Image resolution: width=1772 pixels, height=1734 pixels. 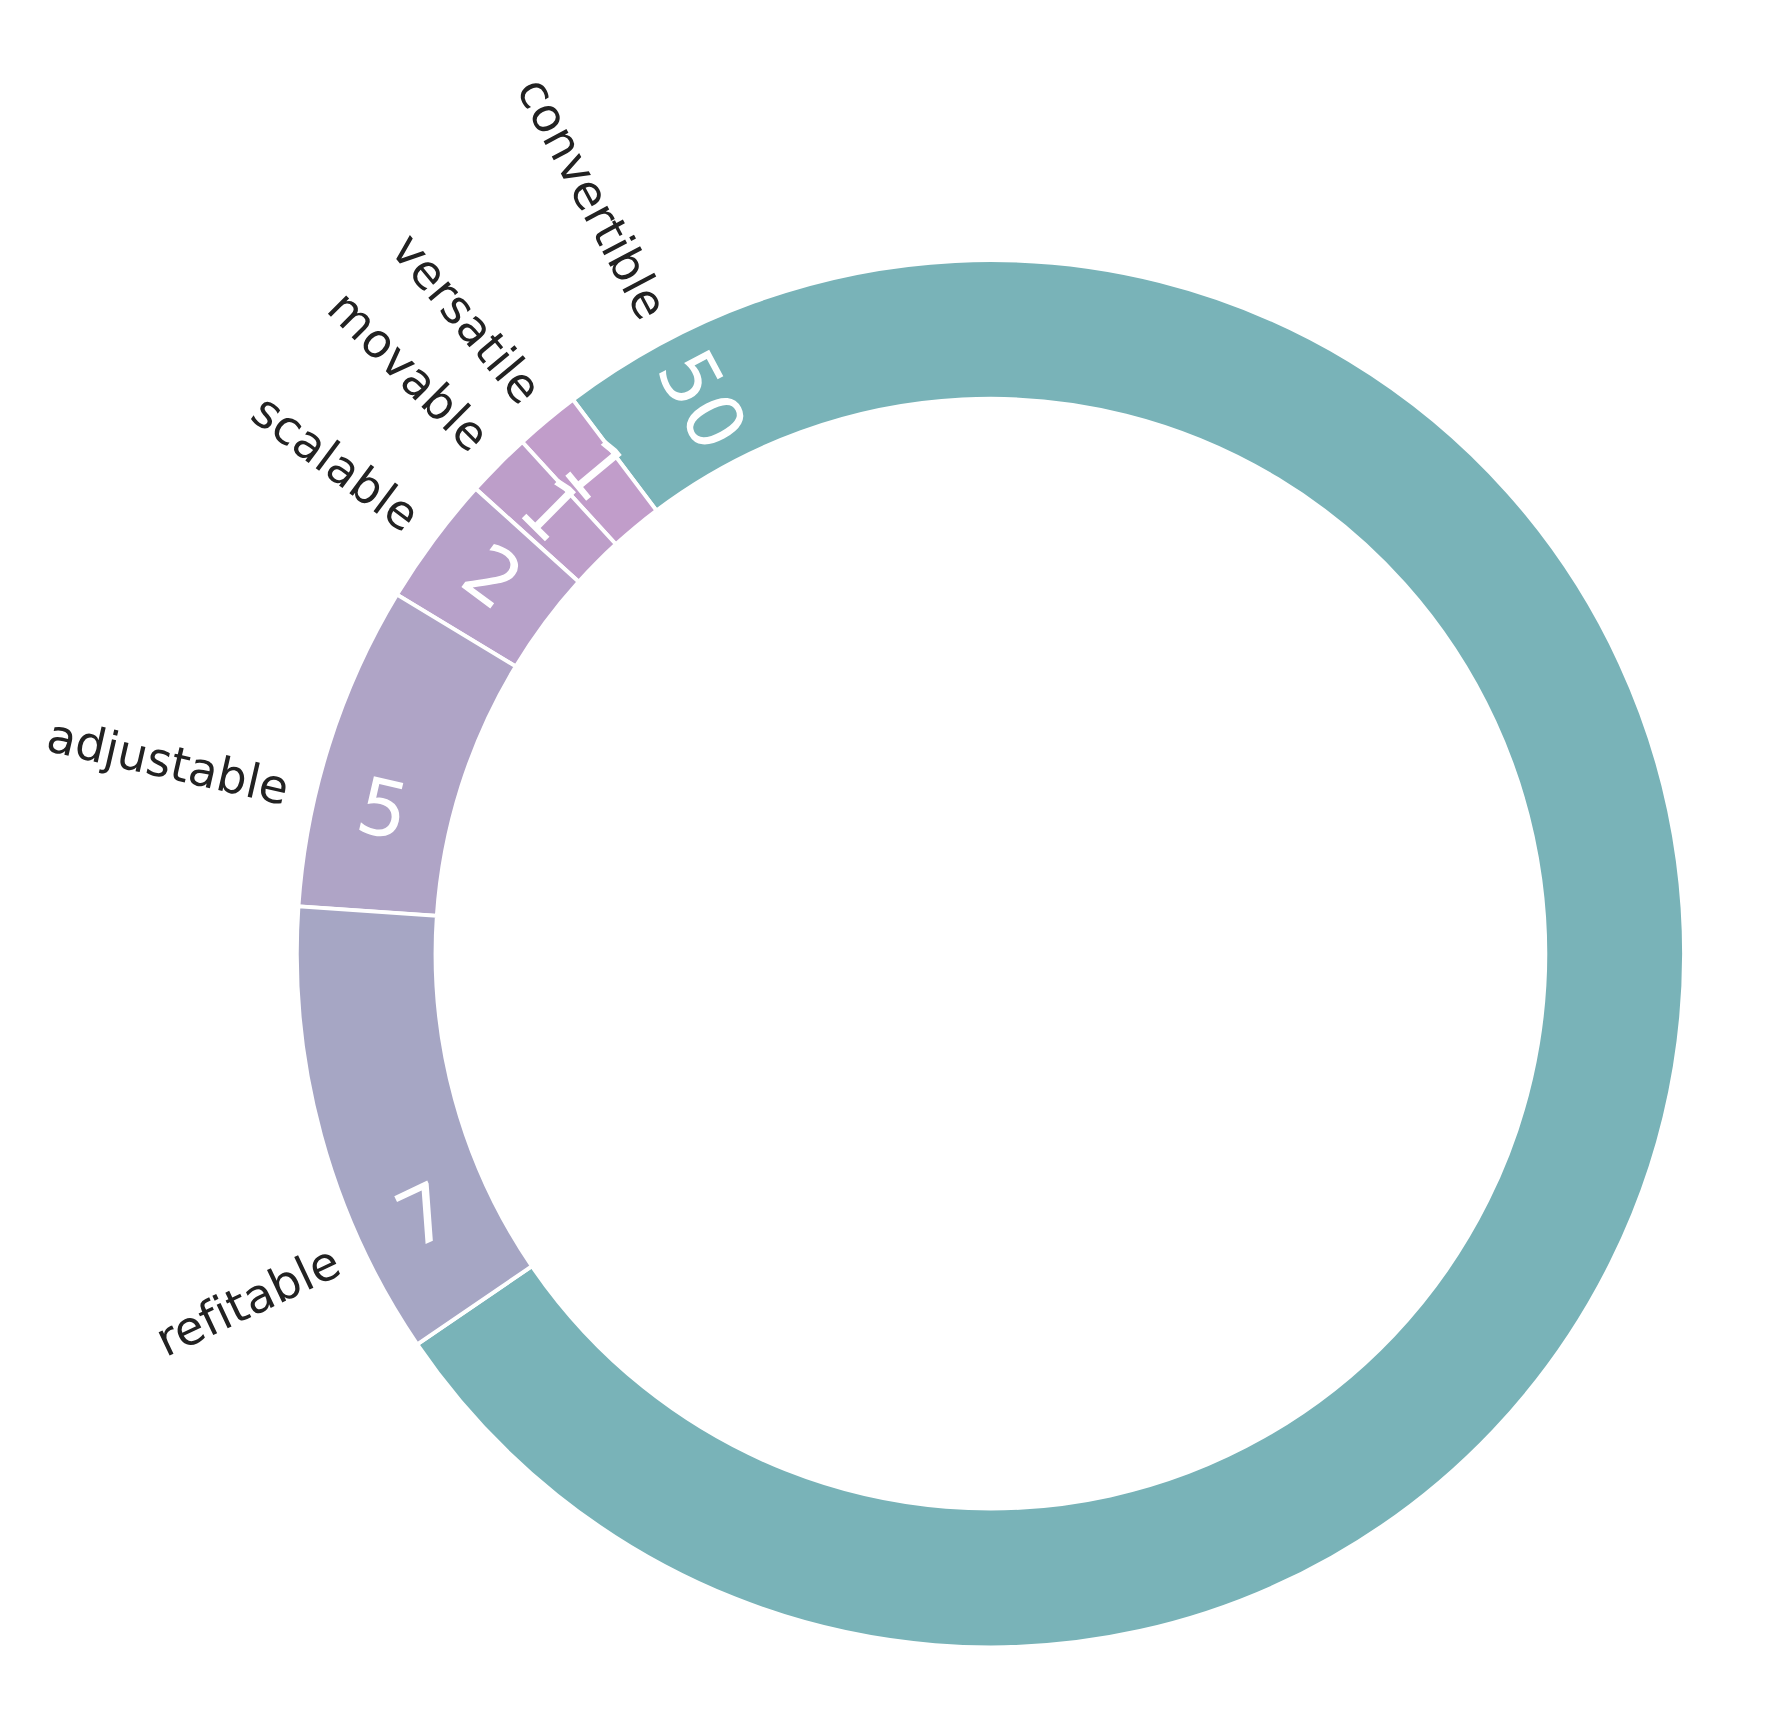 I want to click on data-label: 2, so click(x=493, y=574).